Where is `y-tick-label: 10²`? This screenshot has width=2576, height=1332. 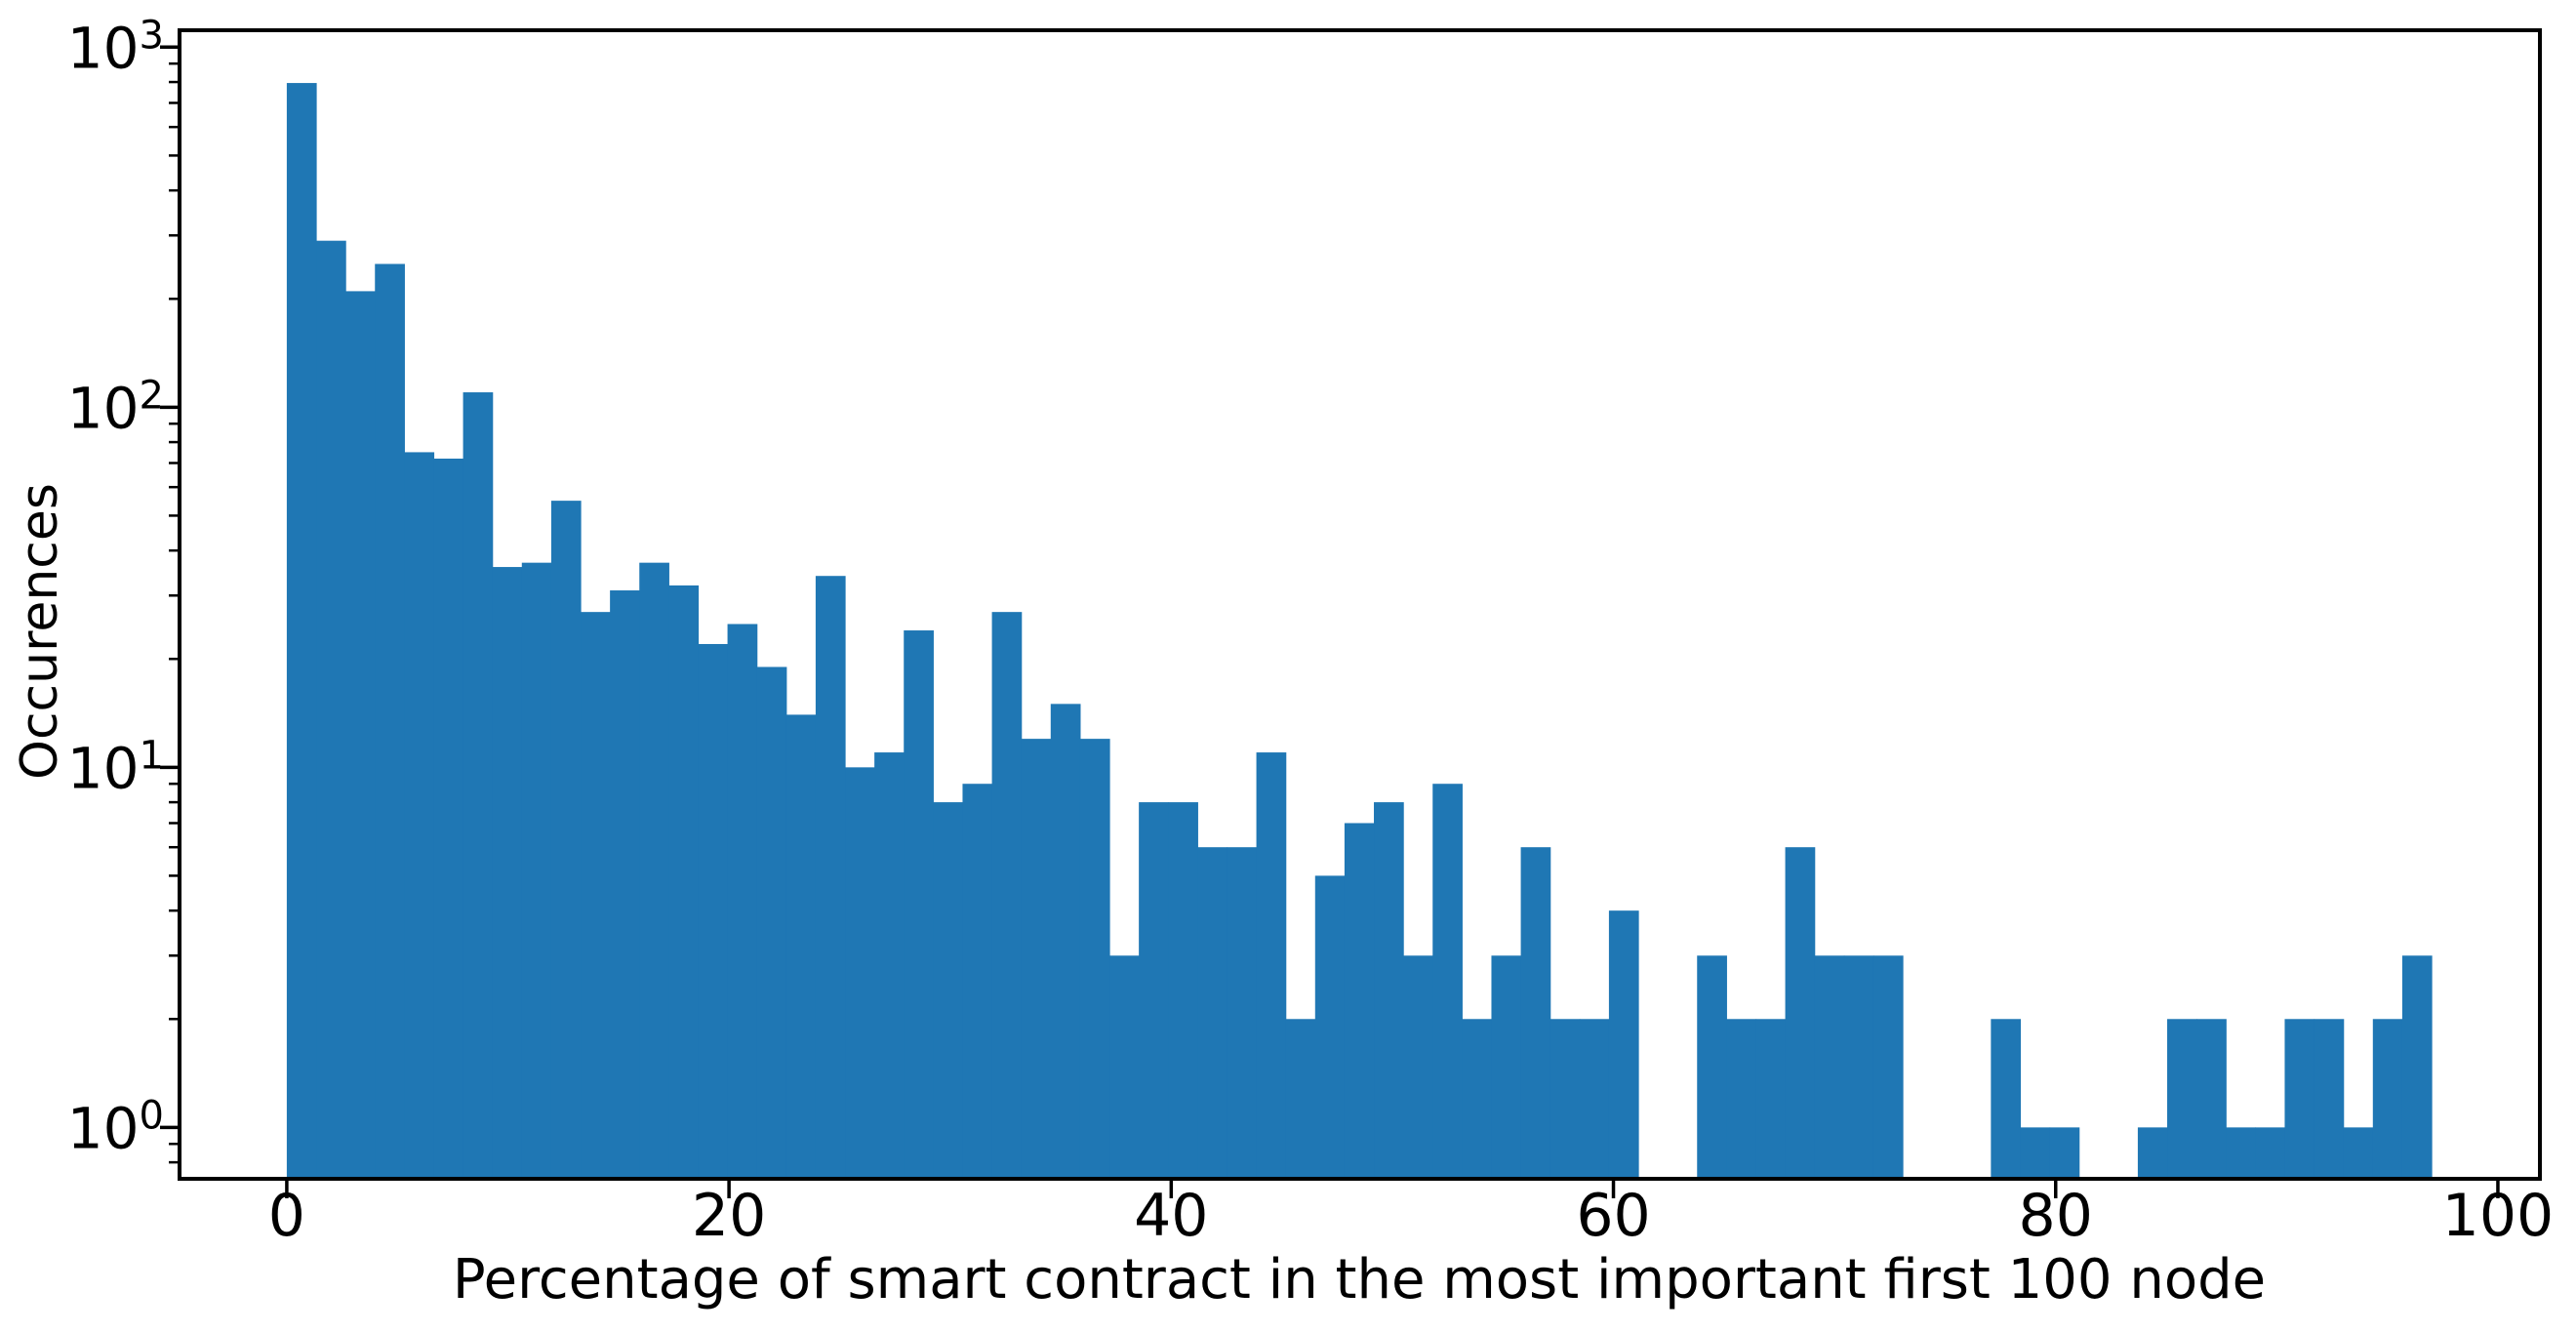 y-tick-label: 10² is located at coordinates (115, 407).